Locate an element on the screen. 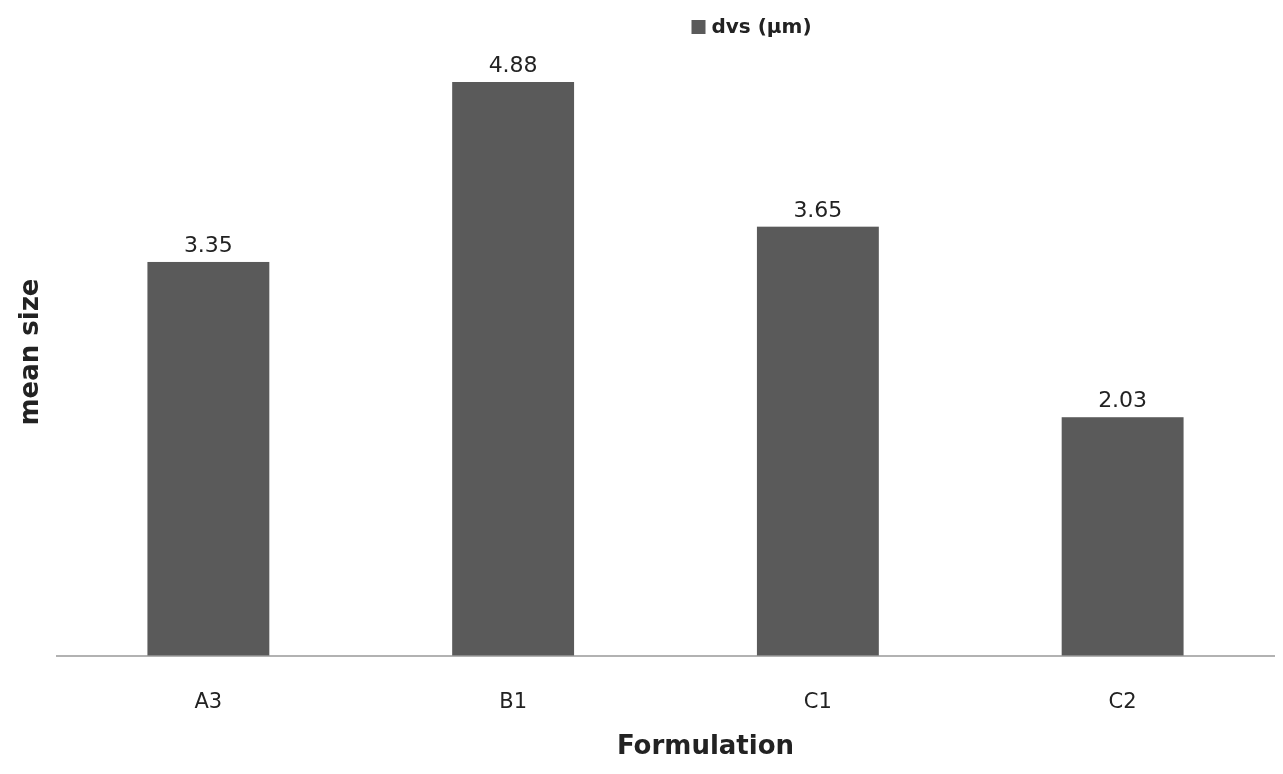 The image size is (1283, 774). x-tick-label: A3 is located at coordinates (208, 701).